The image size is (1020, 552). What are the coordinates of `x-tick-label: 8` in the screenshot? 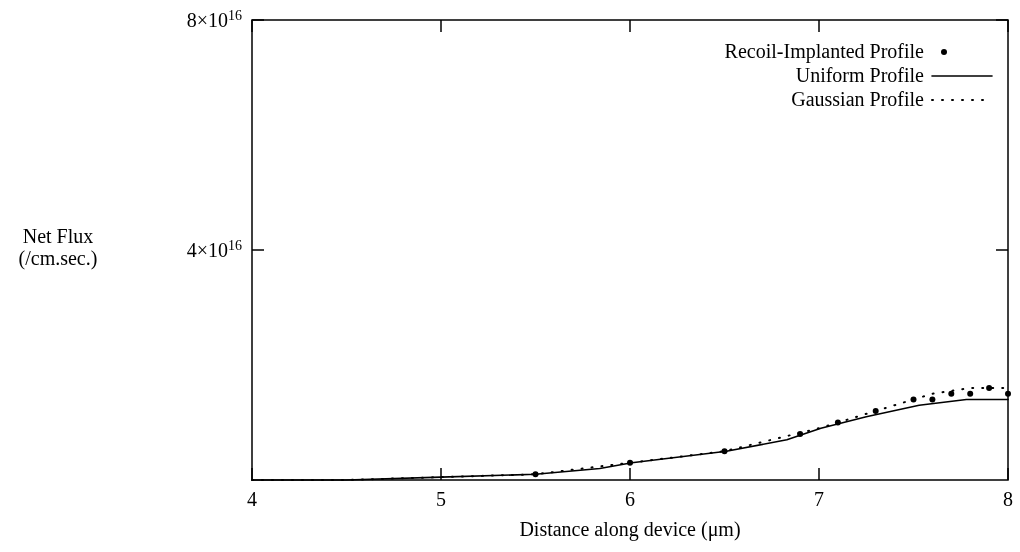 It's located at (1008, 499).